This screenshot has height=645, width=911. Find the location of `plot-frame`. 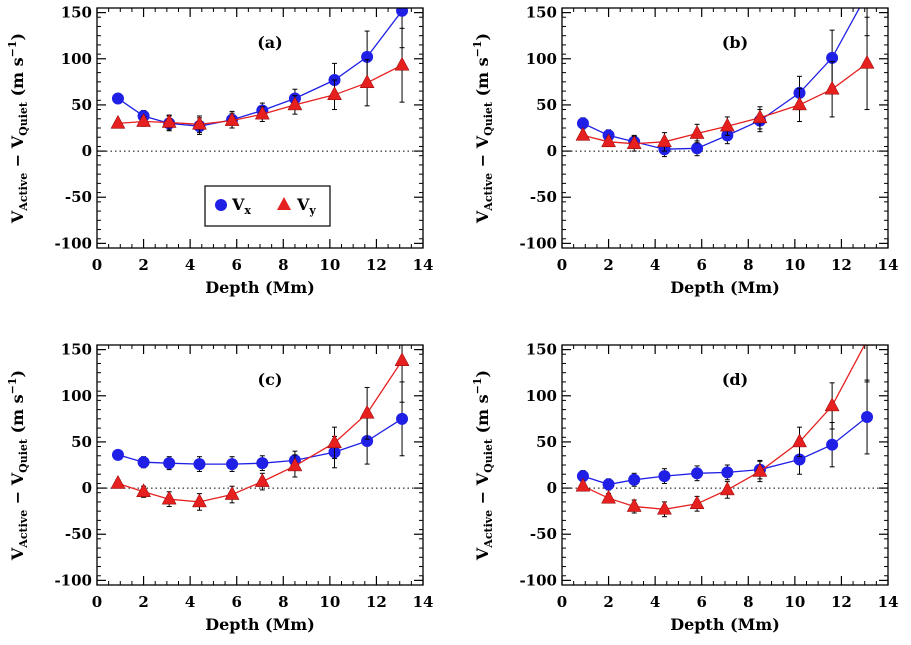

plot-frame is located at coordinates (260, 128).